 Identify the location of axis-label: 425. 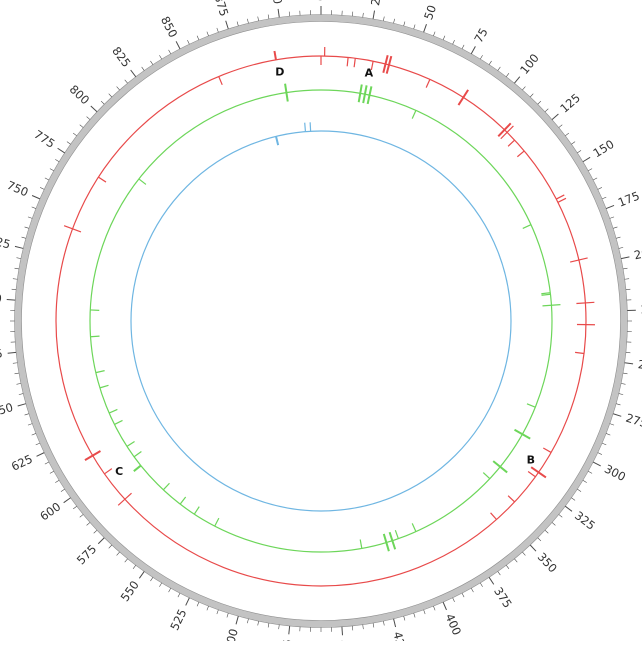
(399, 635).